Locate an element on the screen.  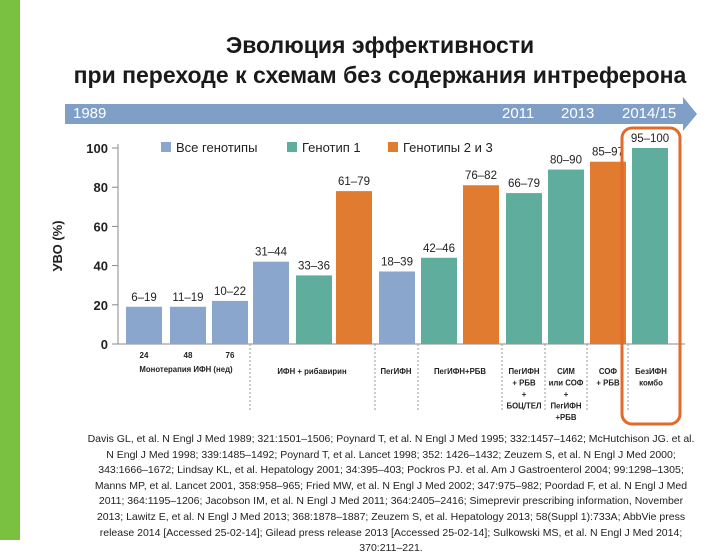
bar-value-label: 33–36 is located at coordinates (314, 266).